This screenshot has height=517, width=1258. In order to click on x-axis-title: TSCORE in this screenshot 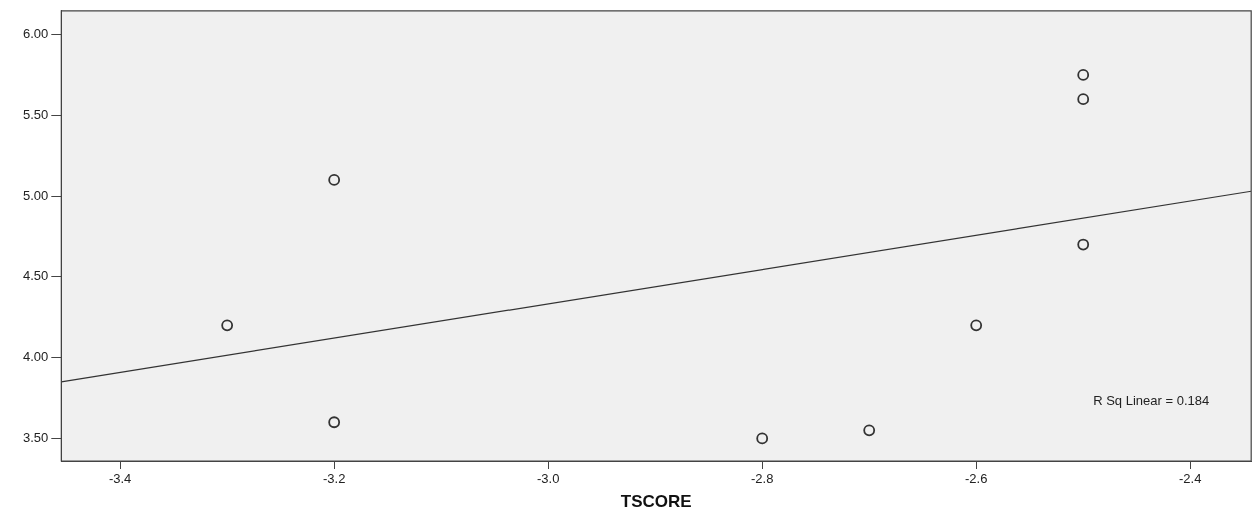, I will do `click(656, 502)`.